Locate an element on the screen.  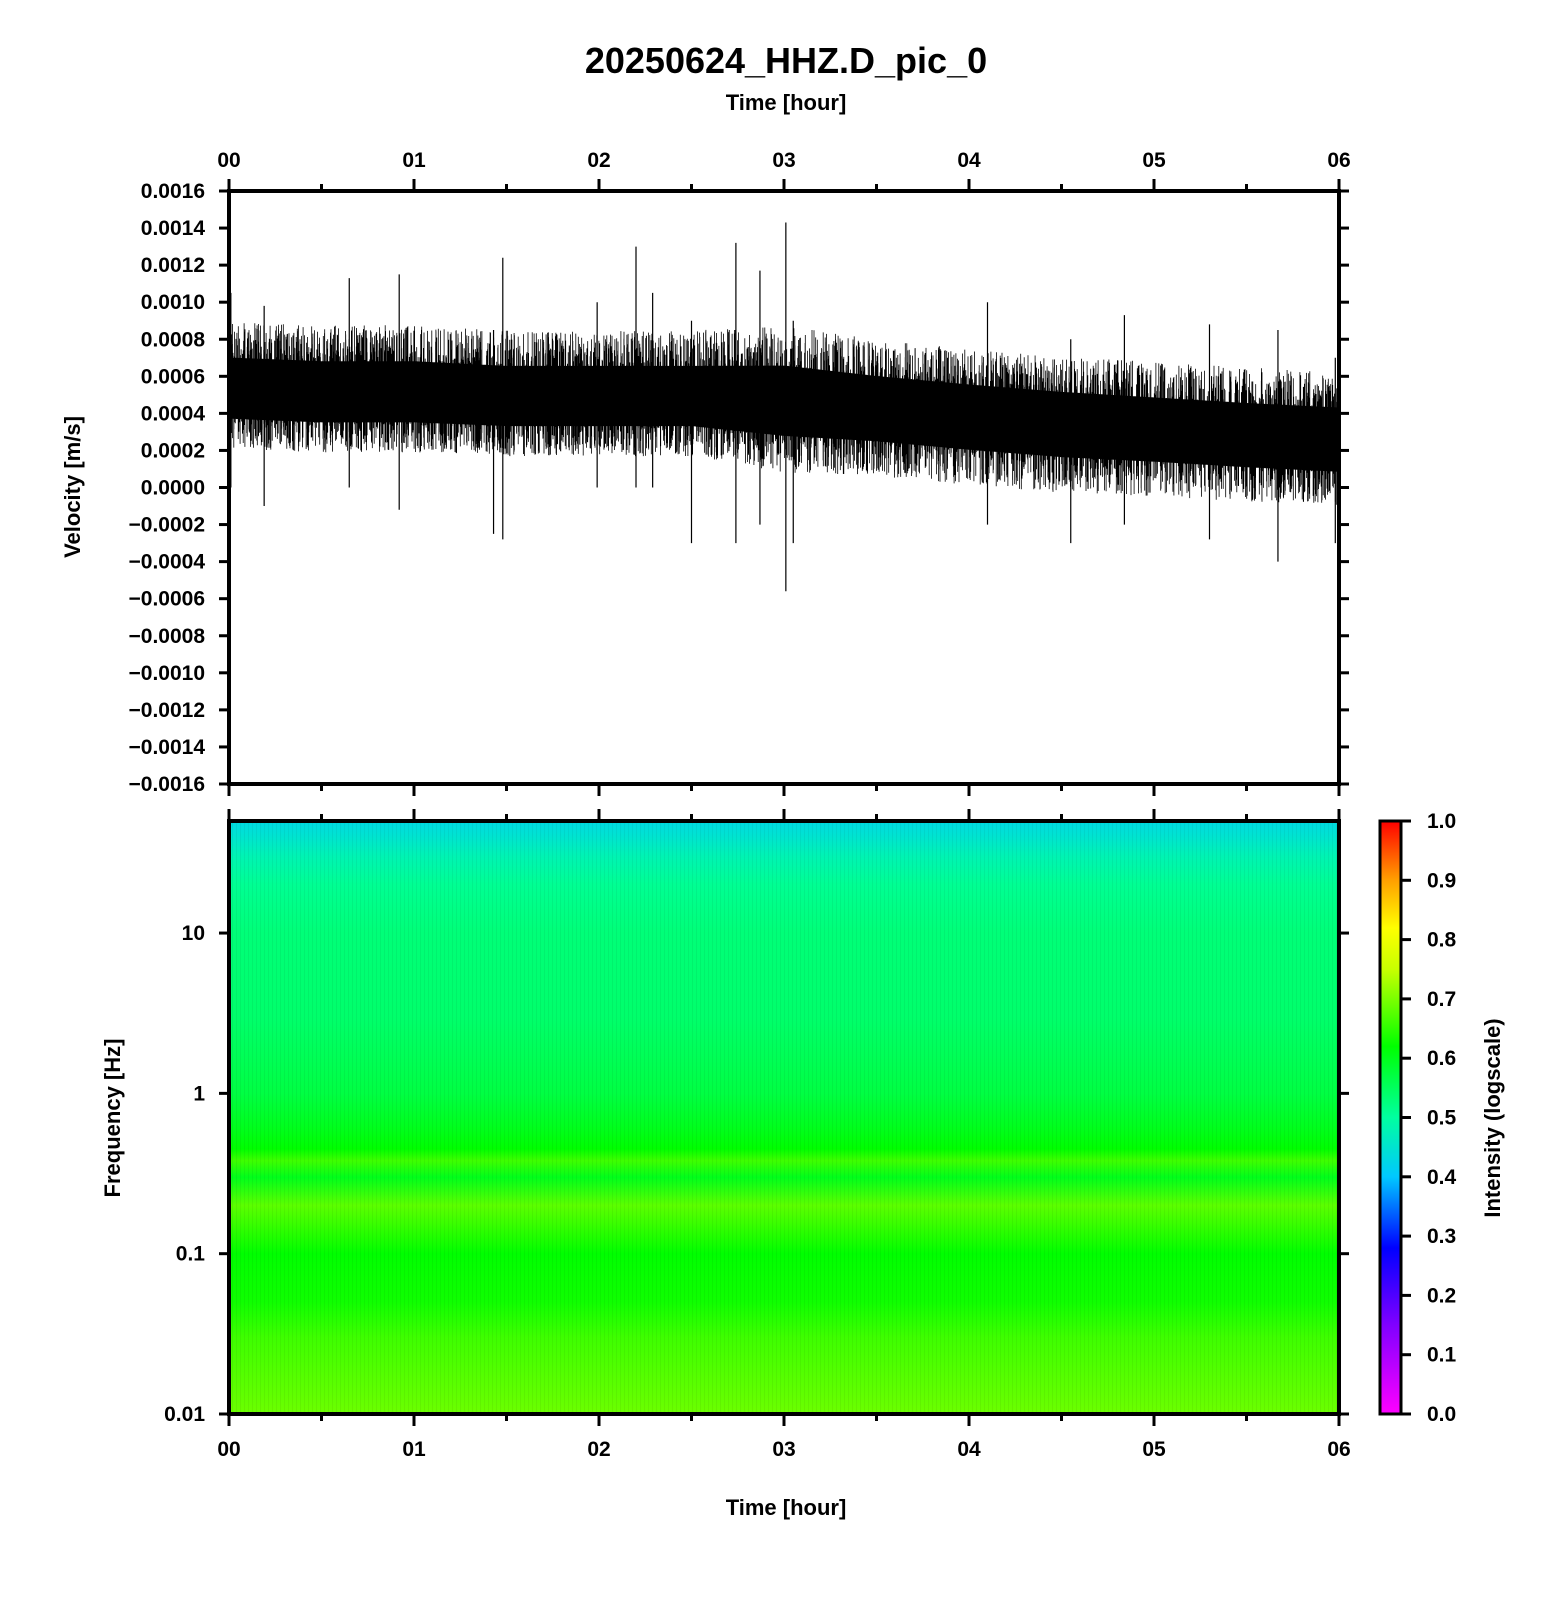
top-x-axis-label: Time [hour] is located at coordinates (786, 102).